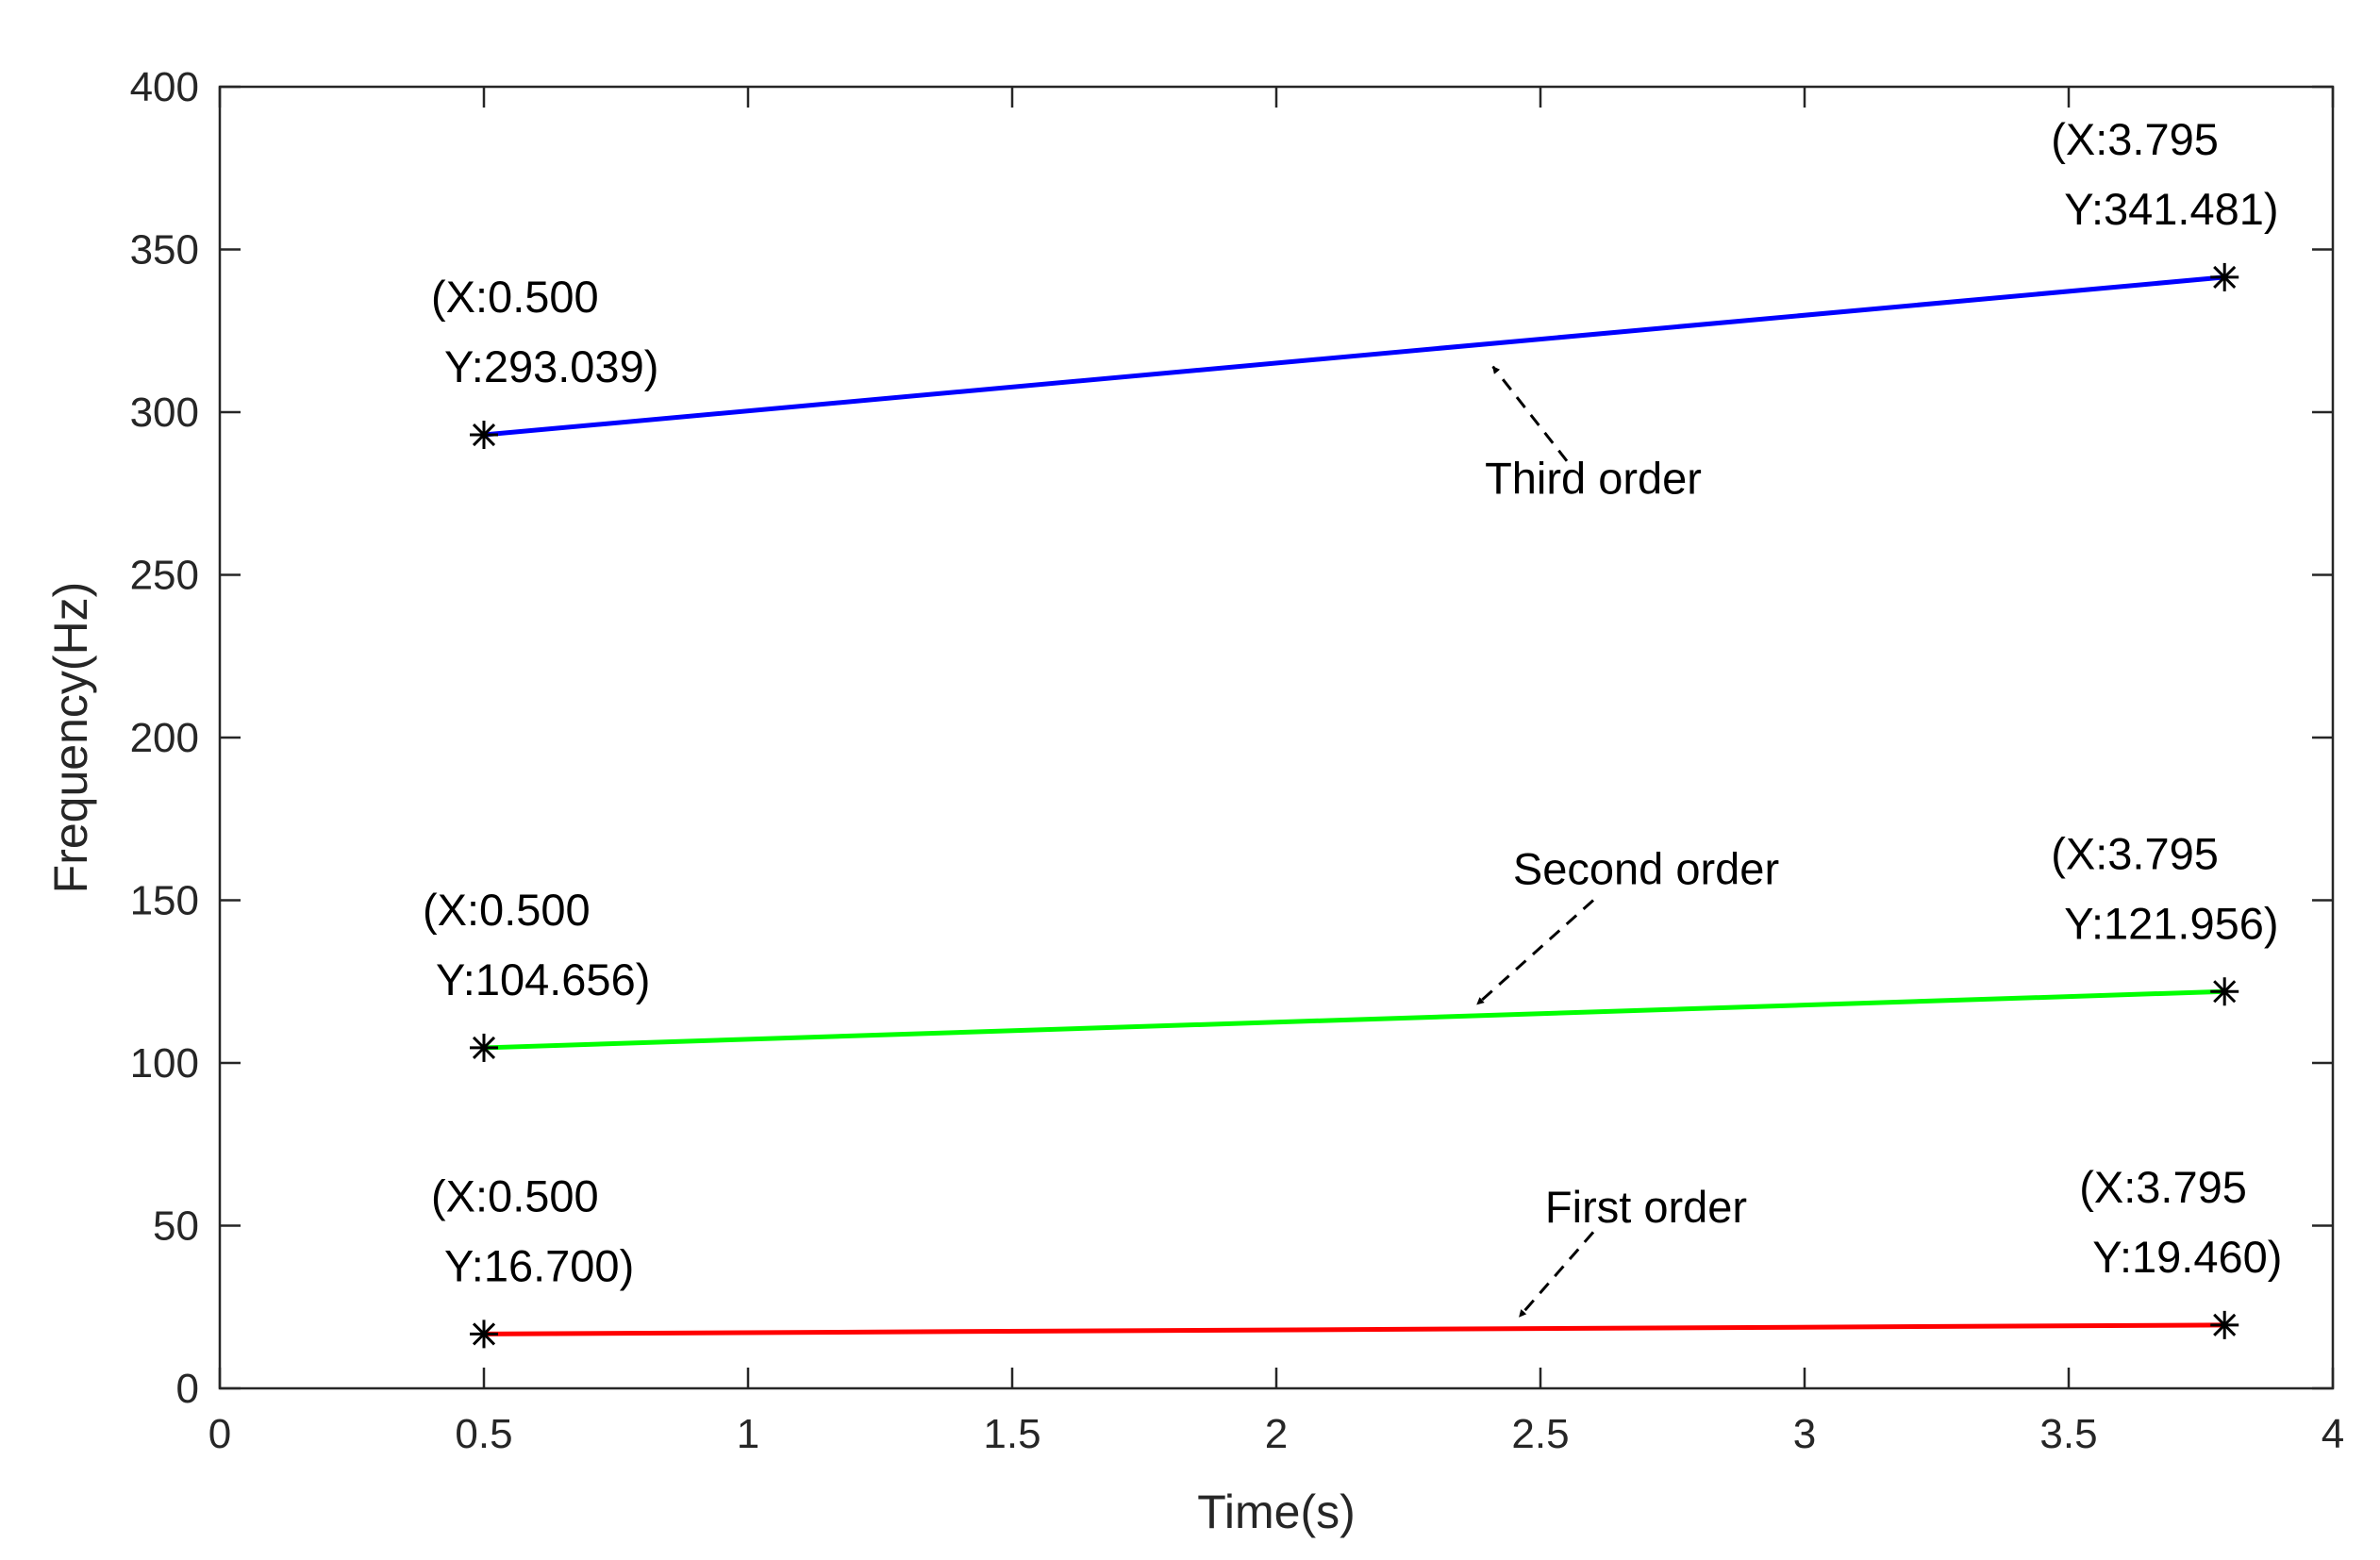  Describe the element at coordinates (187, 1389) in the screenshot. I see `y-tick-label: 0` at that location.